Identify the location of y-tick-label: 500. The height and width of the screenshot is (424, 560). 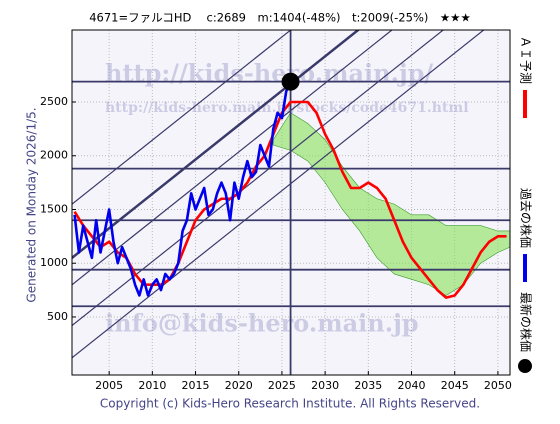
(57, 316).